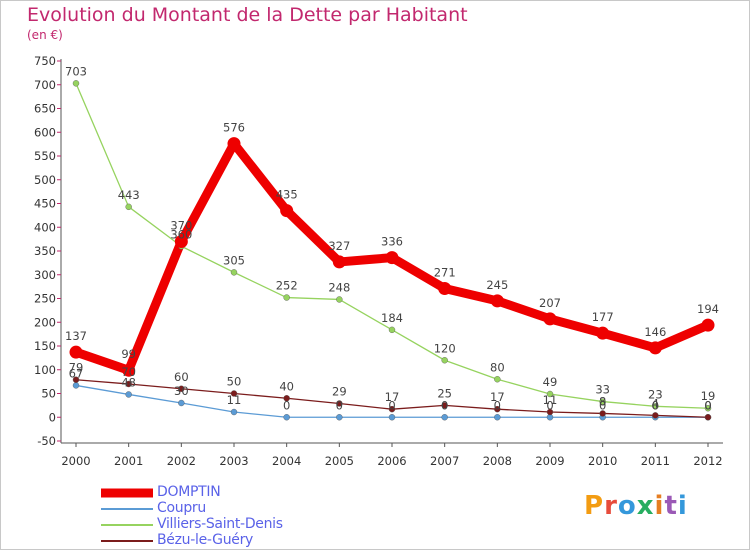 This screenshot has height=550, width=750. What do you see at coordinates (45, 132) in the screenshot?
I see `y-tick-label: 600` at bounding box center [45, 132].